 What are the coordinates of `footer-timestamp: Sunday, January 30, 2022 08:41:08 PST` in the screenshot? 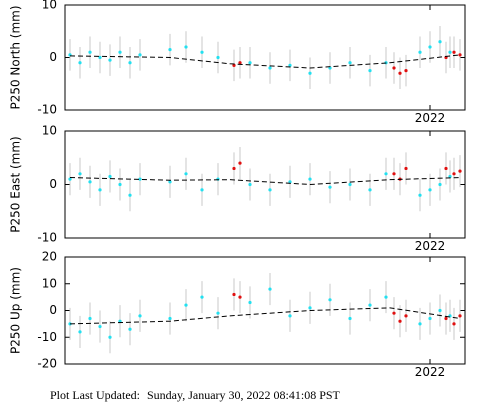 It's located at (244, 395).